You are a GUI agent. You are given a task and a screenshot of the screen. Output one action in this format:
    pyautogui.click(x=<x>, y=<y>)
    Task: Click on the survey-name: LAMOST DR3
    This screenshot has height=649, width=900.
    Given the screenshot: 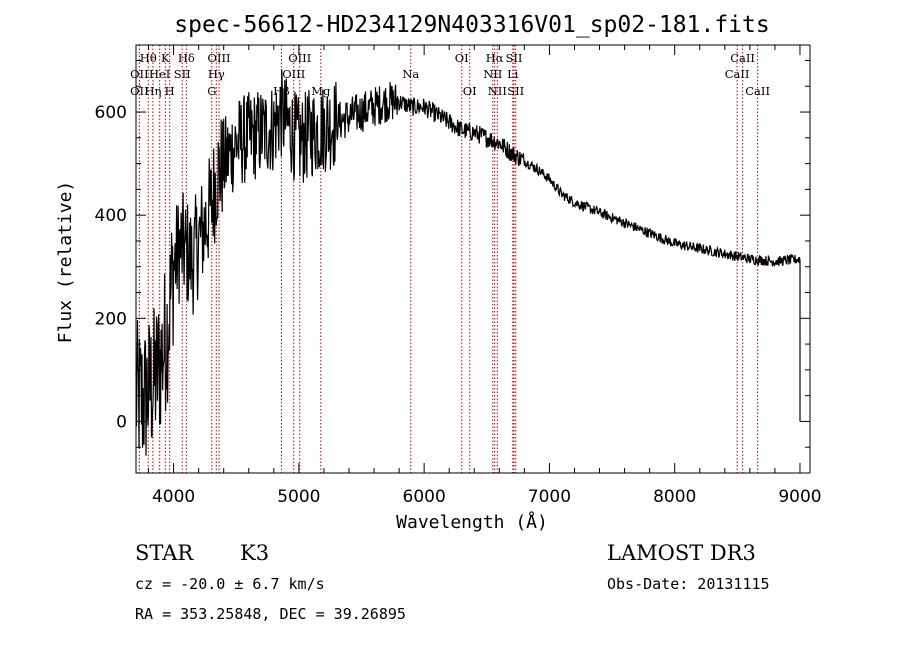 What is the action you would take?
    pyautogui.click(x=681, y=553)
    